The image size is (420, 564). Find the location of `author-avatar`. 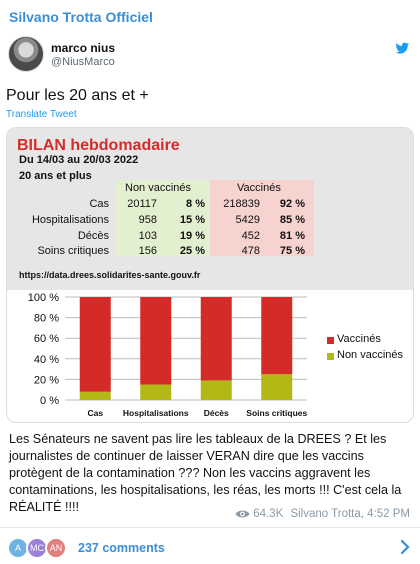

author-avatar is located at coordinates (26, 54).